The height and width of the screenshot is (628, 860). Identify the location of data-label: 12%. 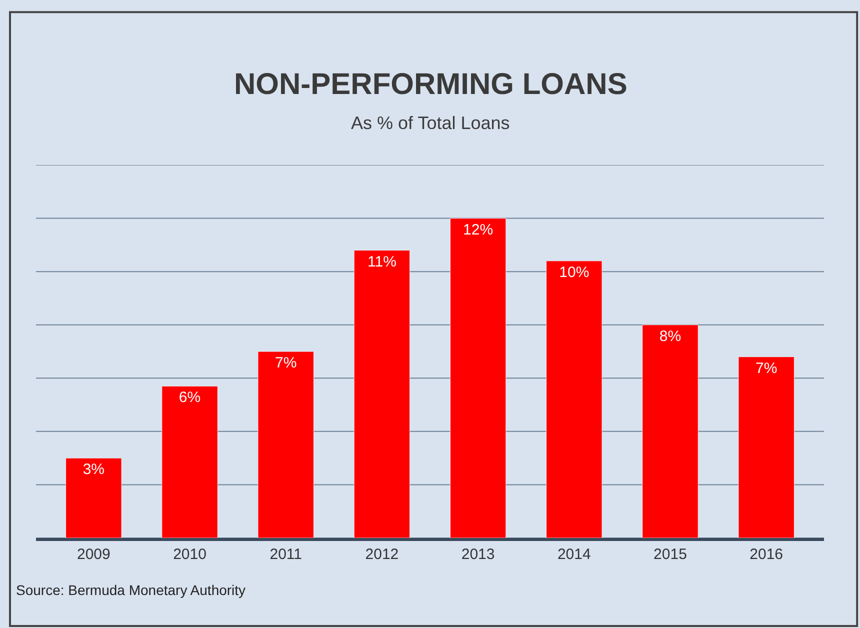
(478, 229).